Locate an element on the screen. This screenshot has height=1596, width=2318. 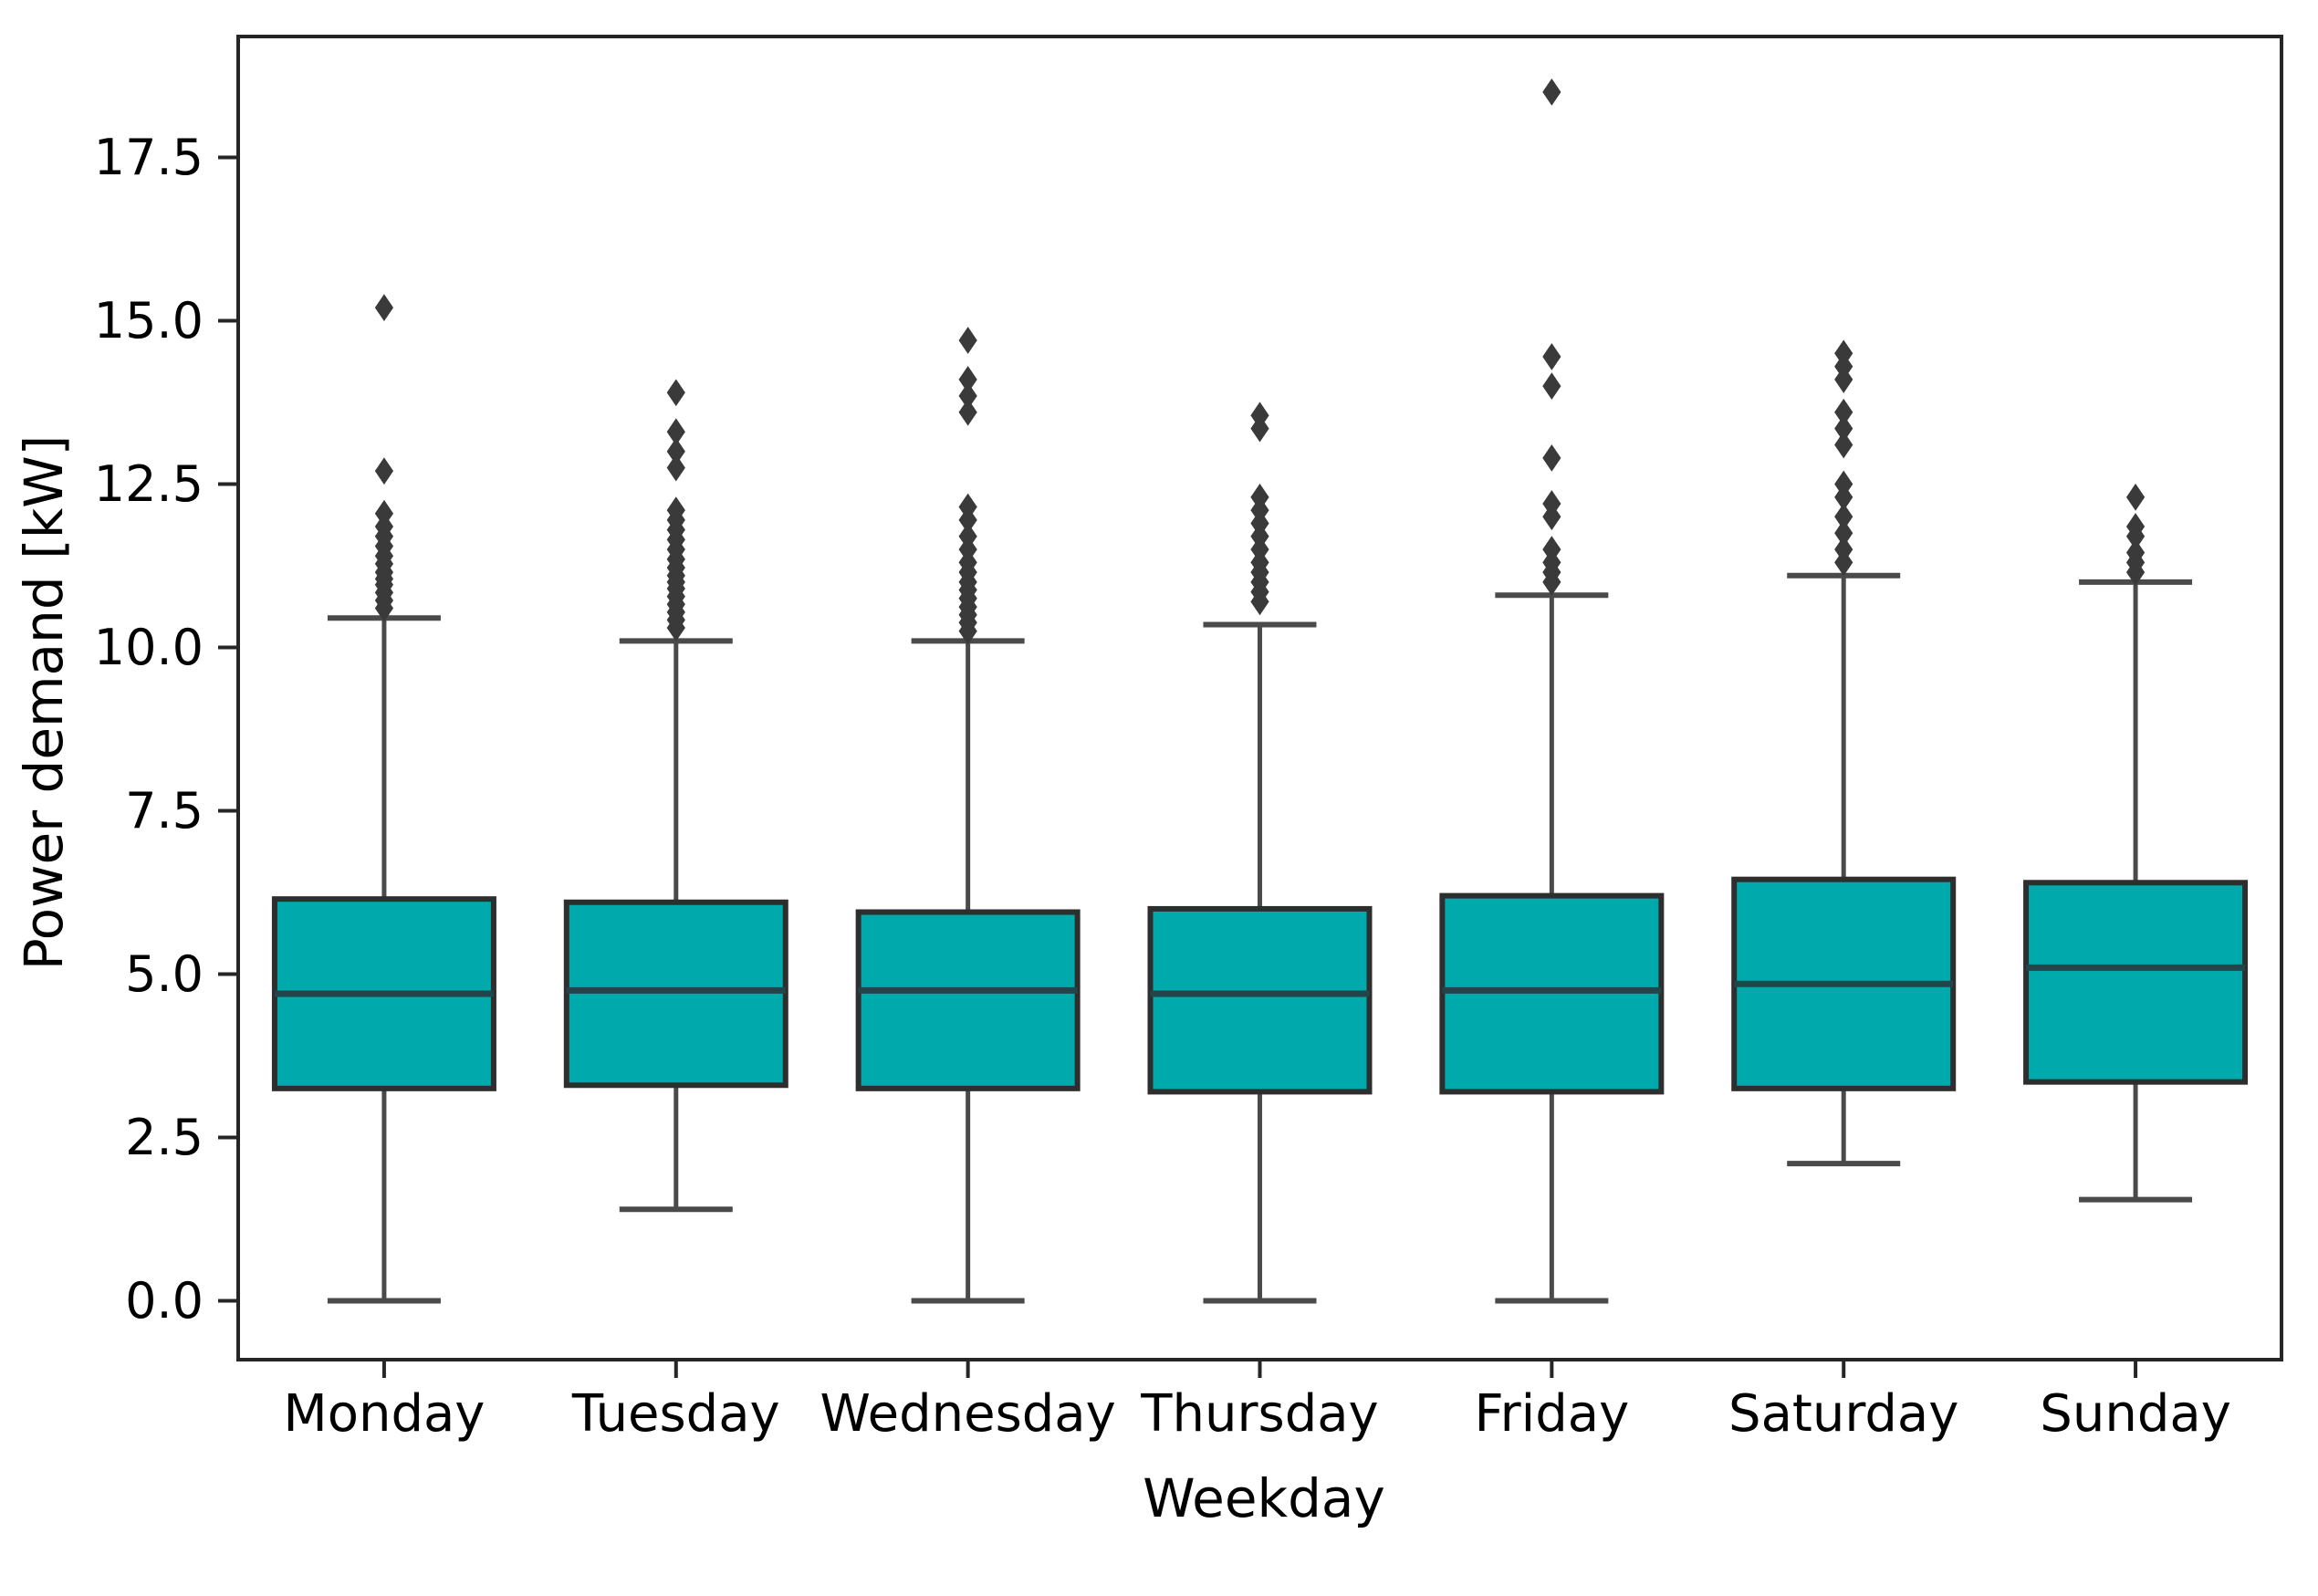
box-tuesday is located at coordinates (676, 994).